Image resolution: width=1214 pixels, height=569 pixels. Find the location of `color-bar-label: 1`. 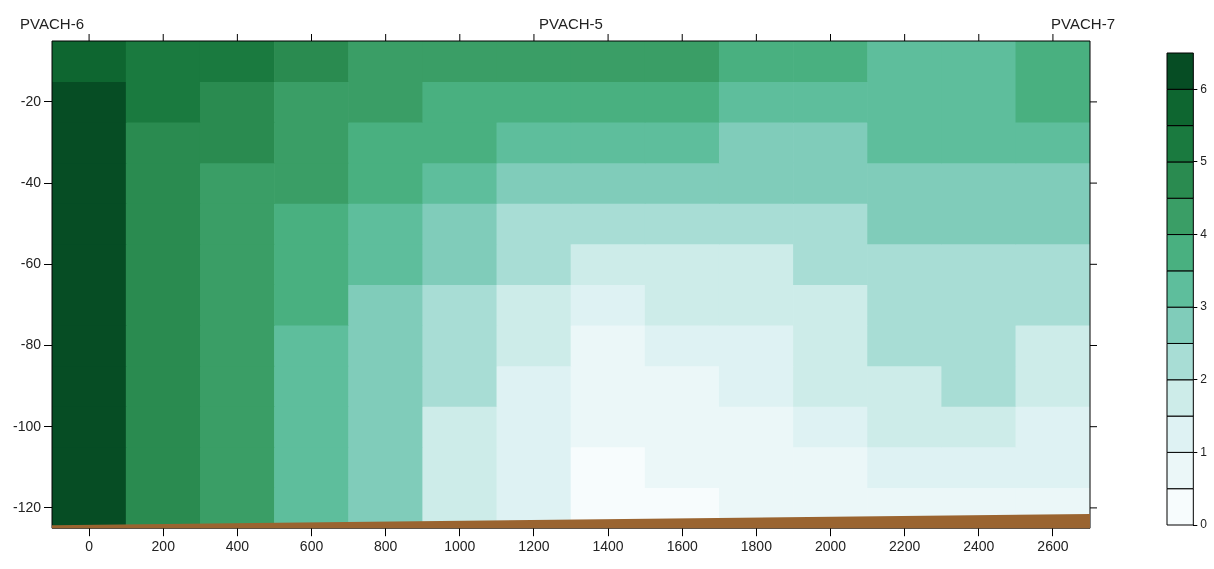

color-bar-label: 1 is located at coordinates (1204, 451).